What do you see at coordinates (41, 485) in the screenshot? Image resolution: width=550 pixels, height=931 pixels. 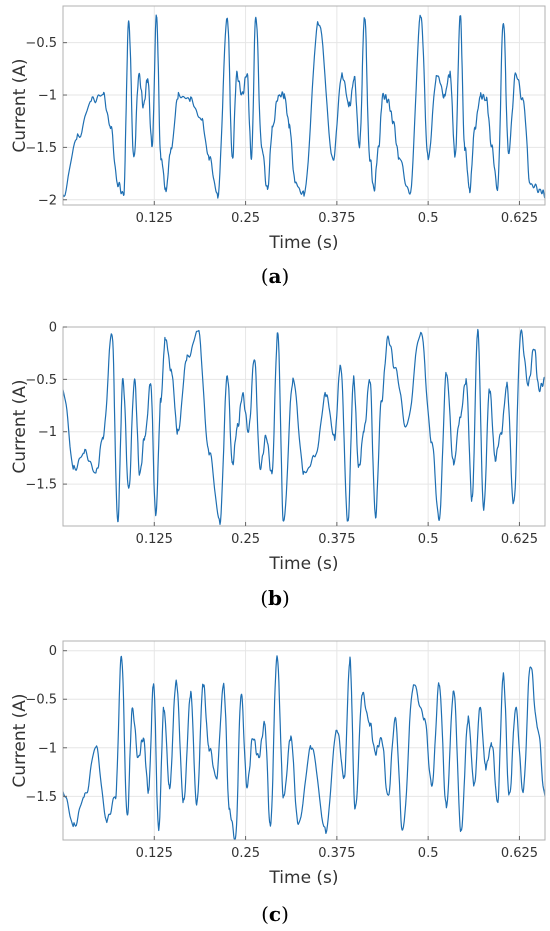 I see `y-tick-label-b-0: −1.5` at bounding box center [41, 485].